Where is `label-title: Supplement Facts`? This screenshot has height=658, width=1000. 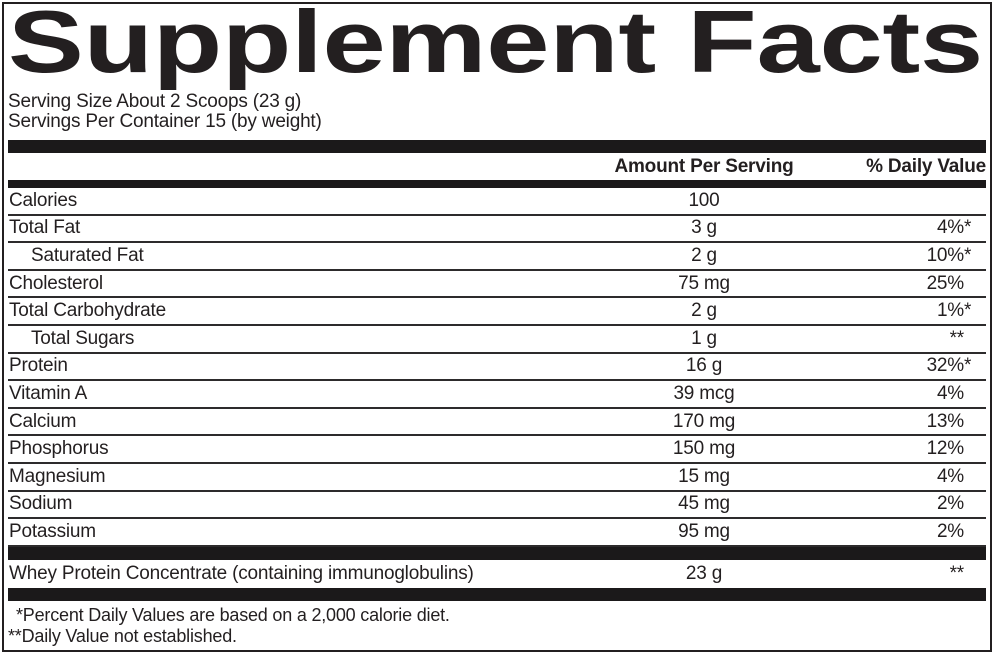 label-title: Supplement Facts is located at coordinates (495, 48).